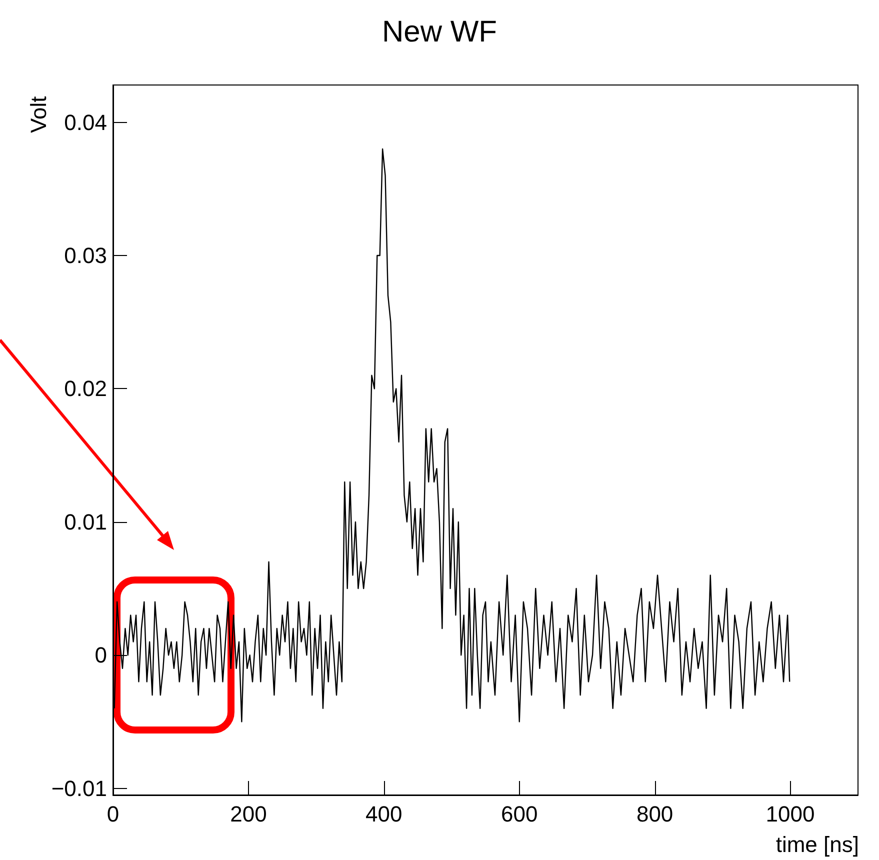  What do you see at coordinates (85, 521) in the screenshot?
I see `y-tick-label: 0.01` at bounding box center [85, 521].